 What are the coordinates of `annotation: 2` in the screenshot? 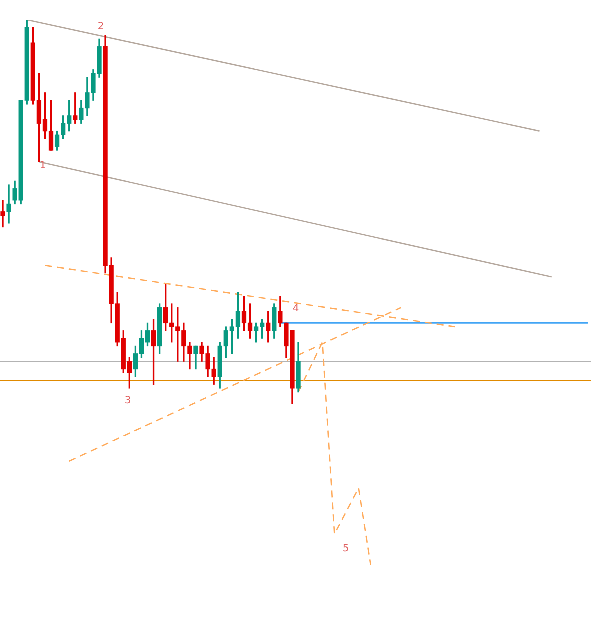 It's located at (101, 27).